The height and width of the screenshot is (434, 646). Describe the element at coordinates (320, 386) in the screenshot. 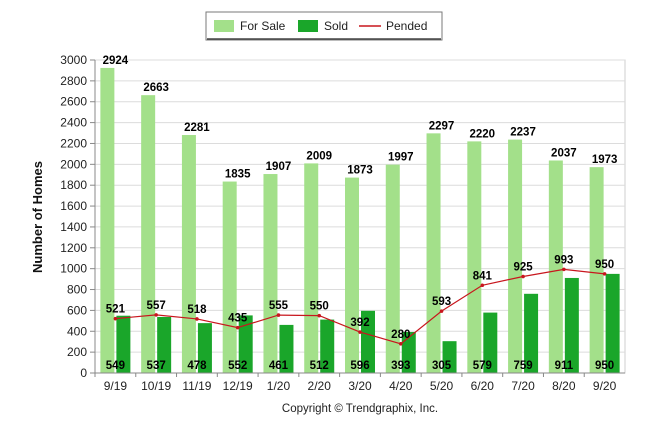

I see `x-tick-label-2-20: 2/20` at that location.